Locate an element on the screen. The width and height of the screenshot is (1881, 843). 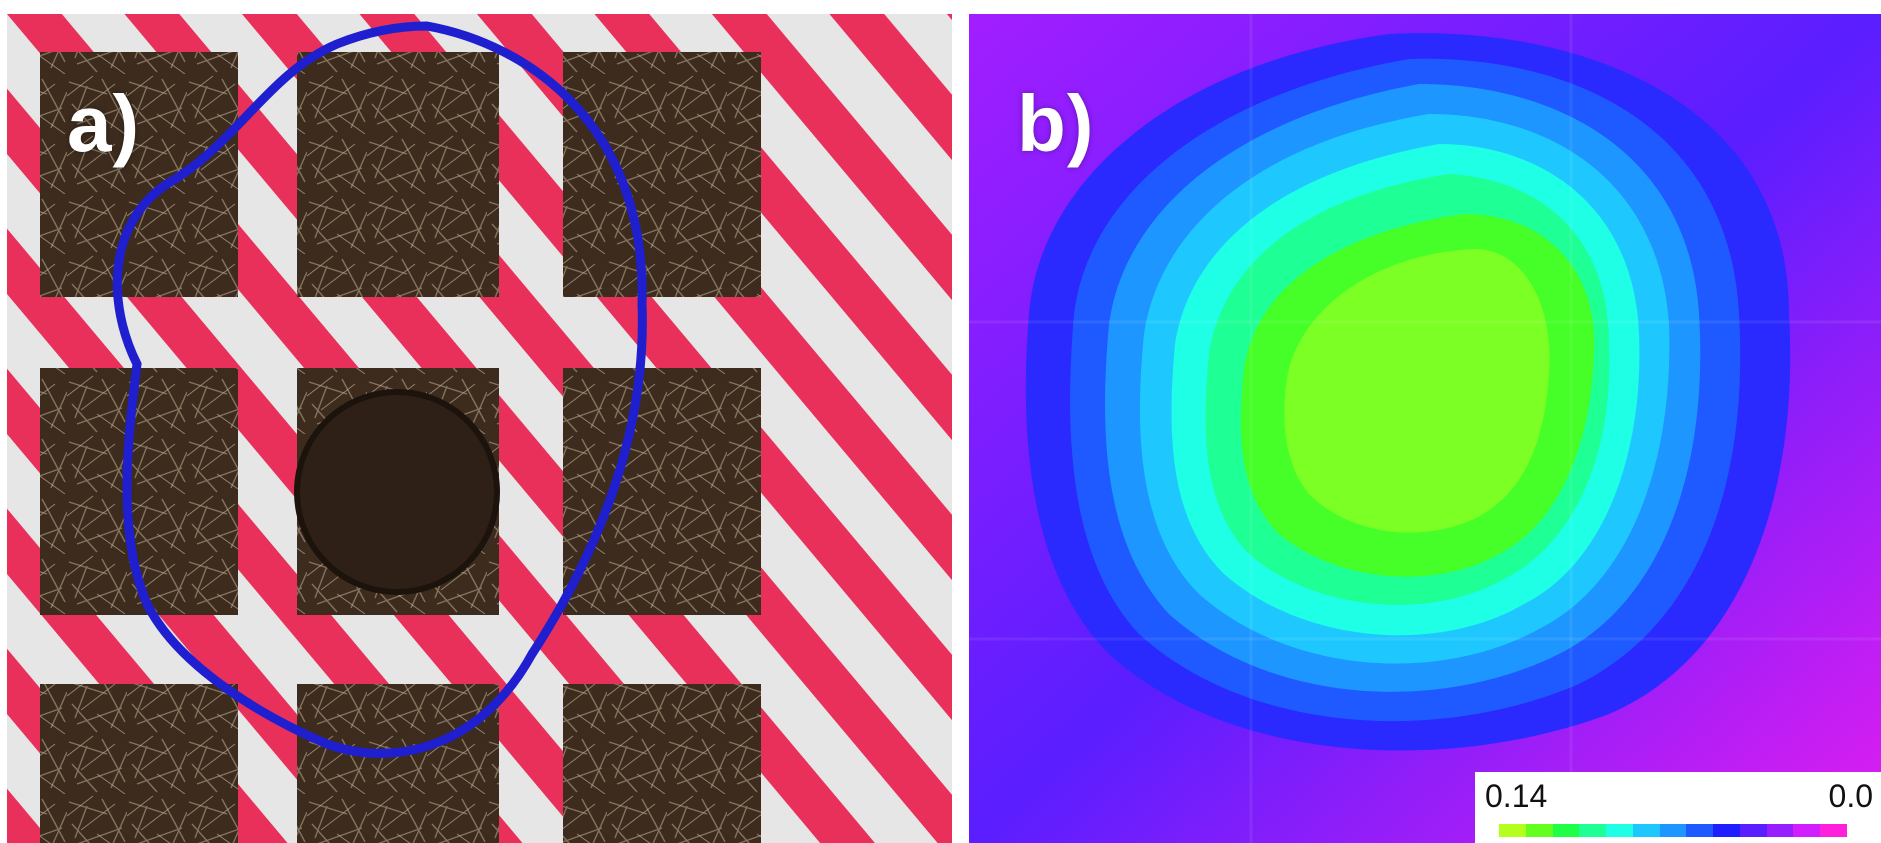
soil-core-disc is located at coordinates (397, 492).